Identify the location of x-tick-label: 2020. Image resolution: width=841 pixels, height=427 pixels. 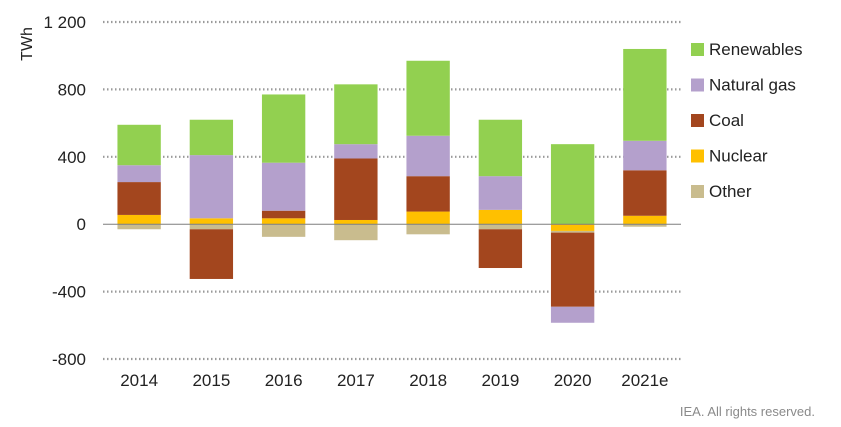
(573, 380).